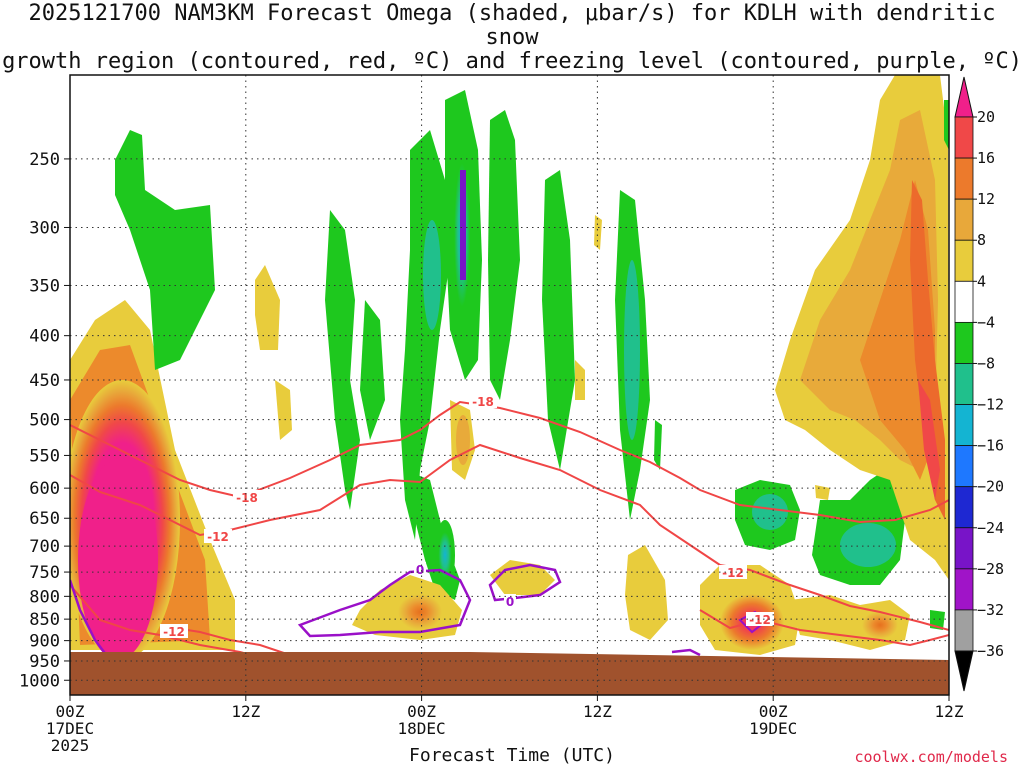 This screenshot has width=1024, height=768. What do you see at coordinates (44, 286) in the screenshot?
I see `y-tick-label: 350` at bounding box center [44, 286].